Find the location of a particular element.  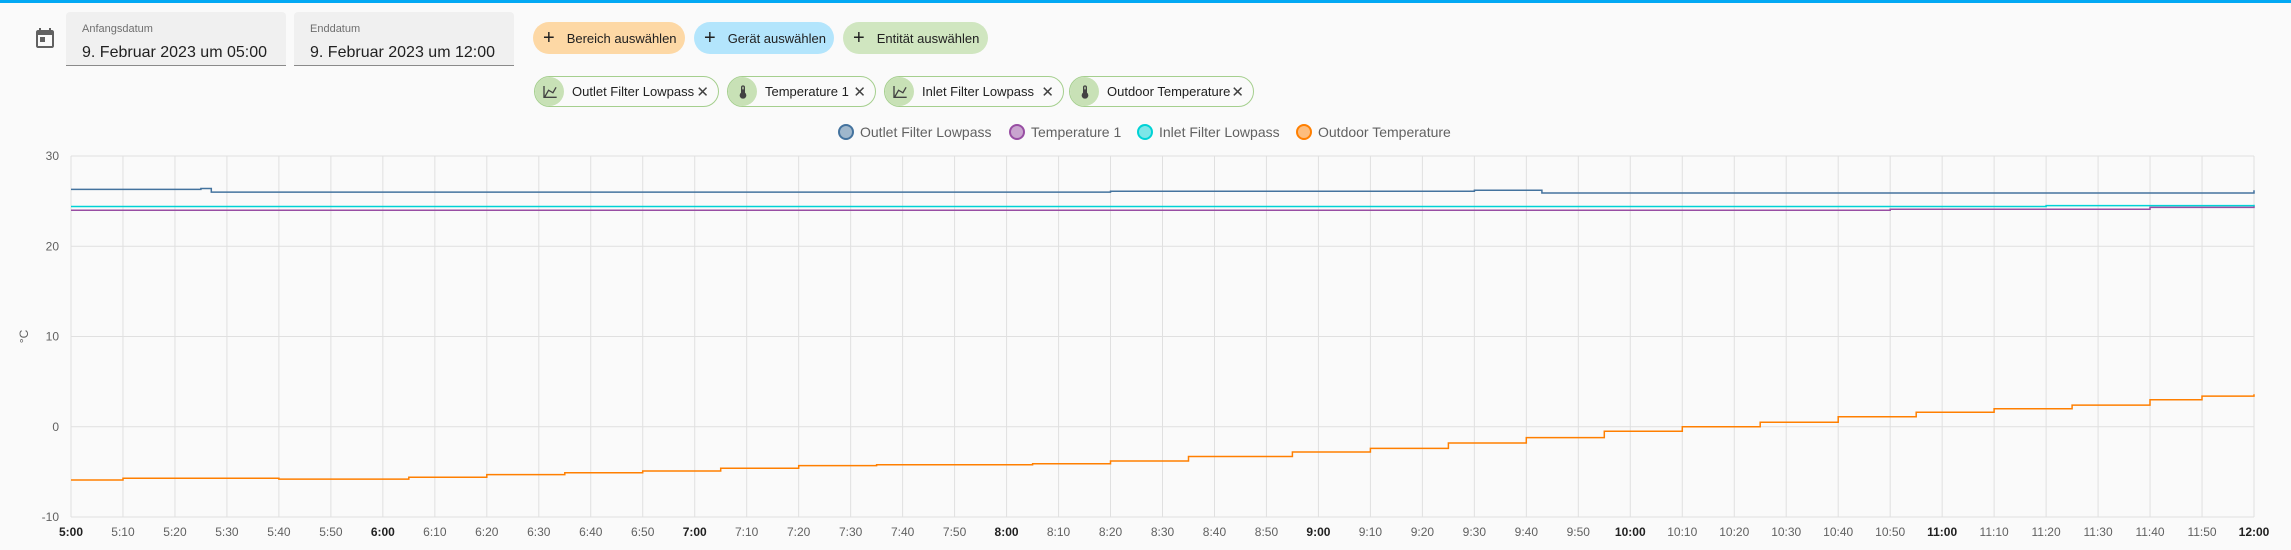

x-tick-label: 11:40 is located at coordinates (2149, 532).